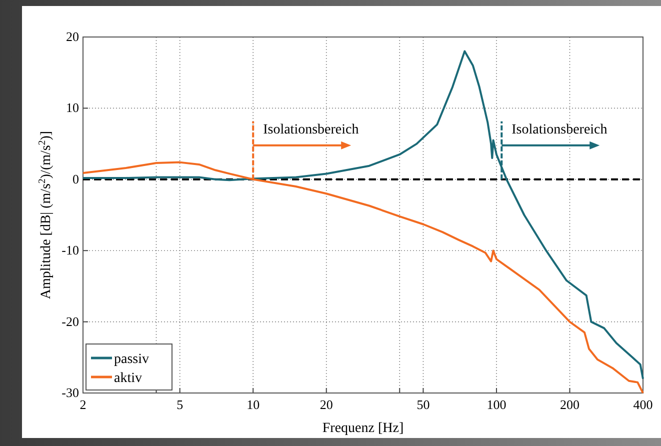  Describe the element at coordinates (570, 404) in the screenshot. I see `x-tick-label: 200` at that location.